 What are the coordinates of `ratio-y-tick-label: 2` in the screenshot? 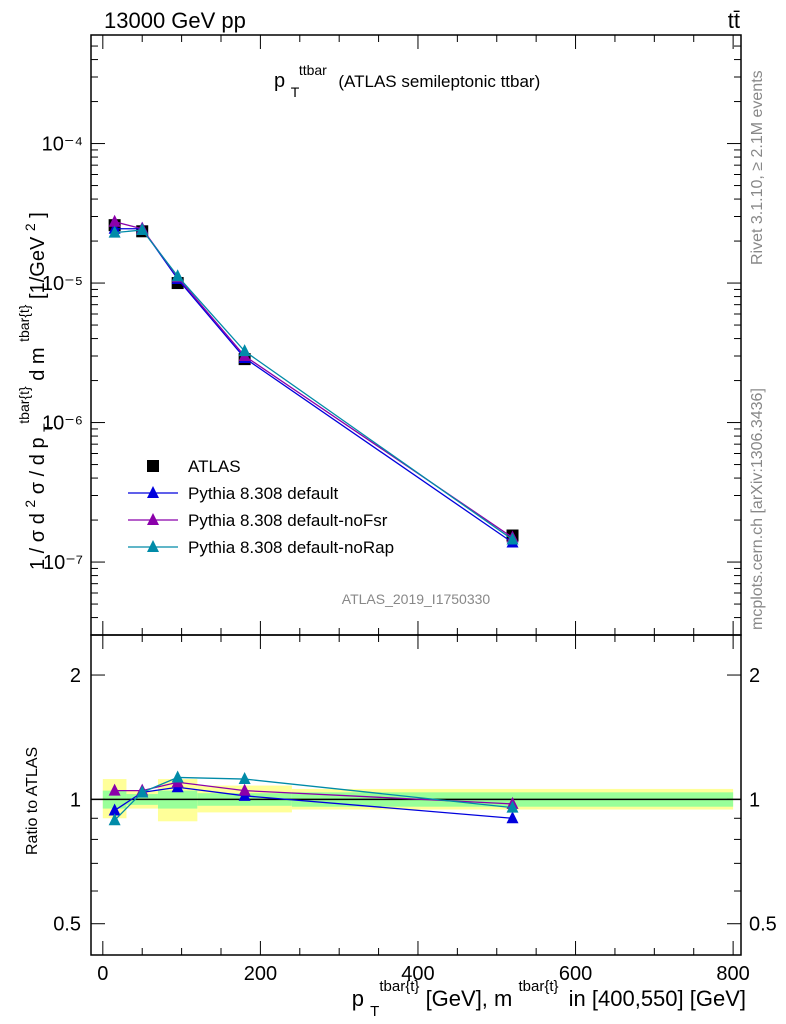 It's located at (75, 676).